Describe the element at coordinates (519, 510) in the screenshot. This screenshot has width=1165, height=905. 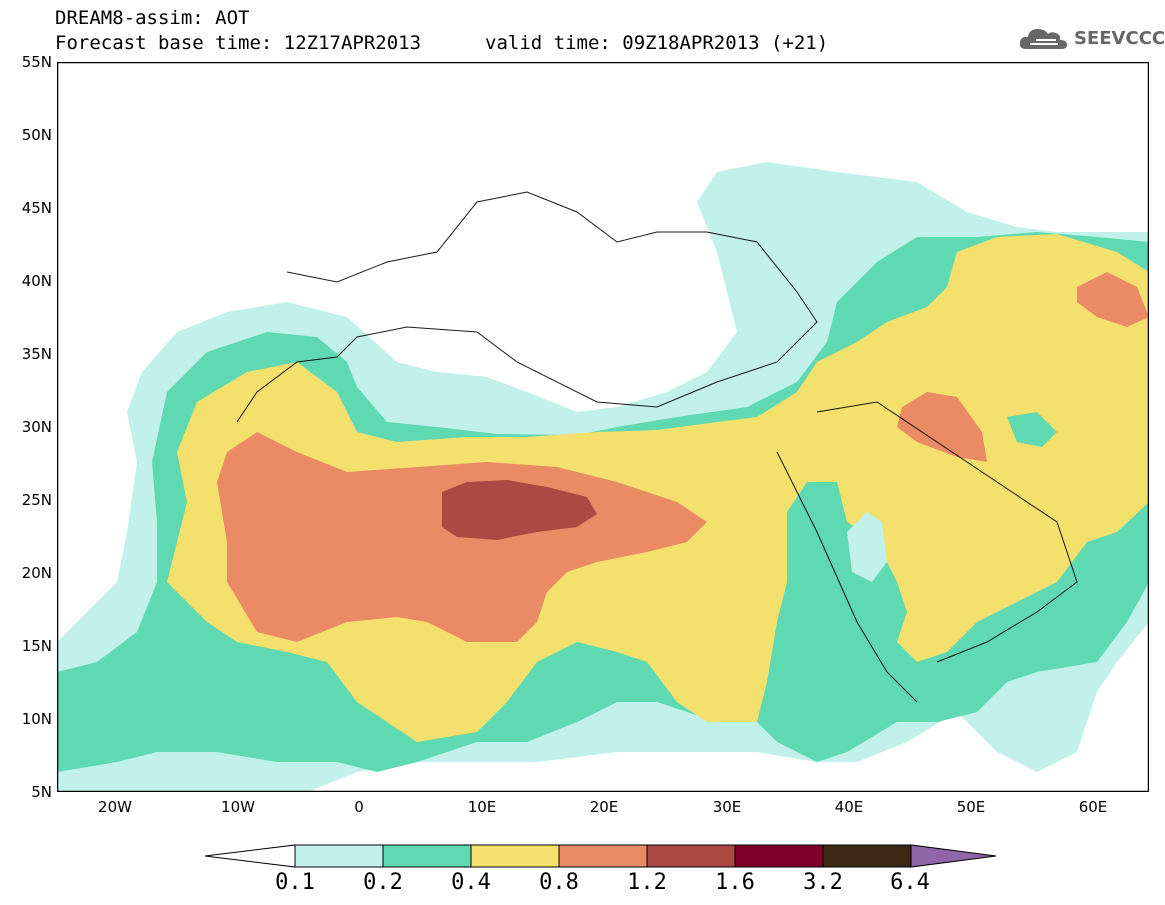
I see `aot-1.2-1.6-region` at that location.